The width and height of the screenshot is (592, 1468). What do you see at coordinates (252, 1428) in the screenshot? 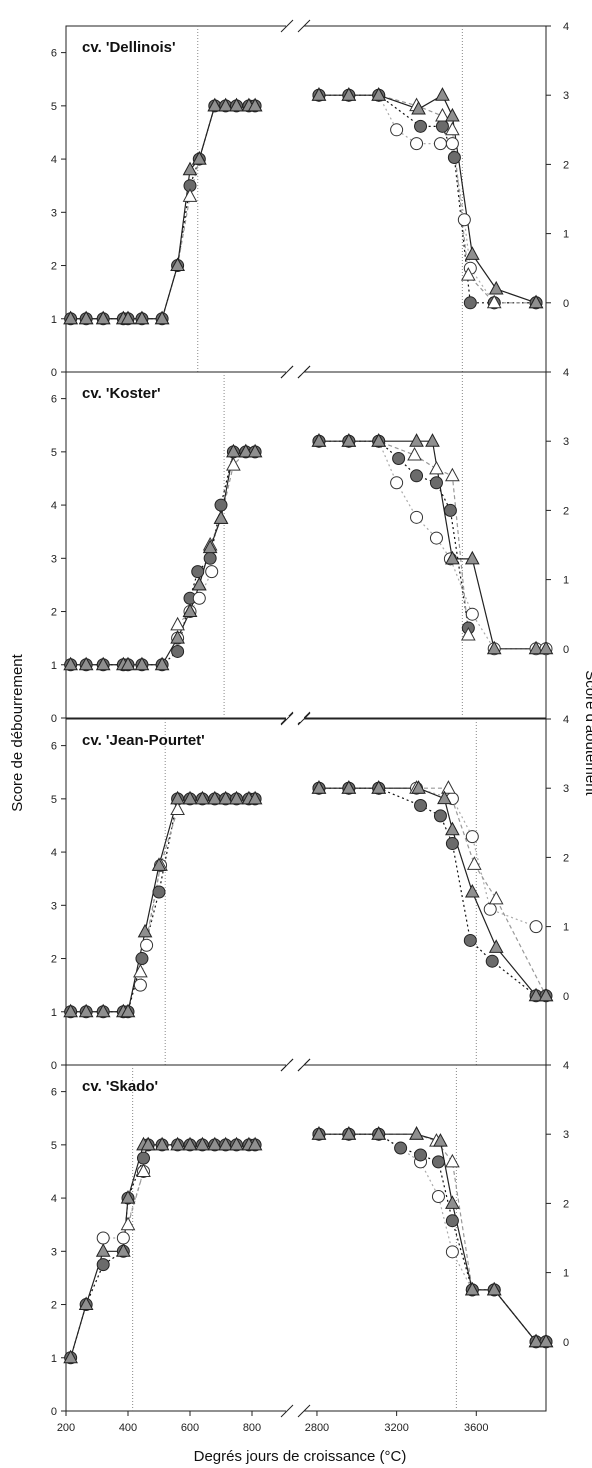
I see `x-tick-label: 800` at bounding box center [252, 1428].